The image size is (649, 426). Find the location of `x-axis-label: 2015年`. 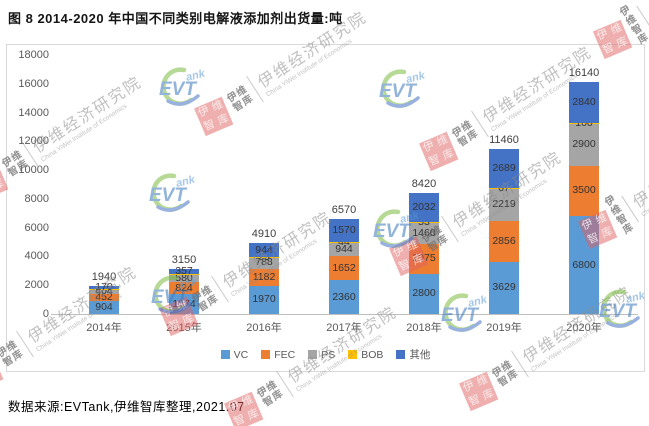

x-axis-label: 2015年 is located at coordinates (184, 328).